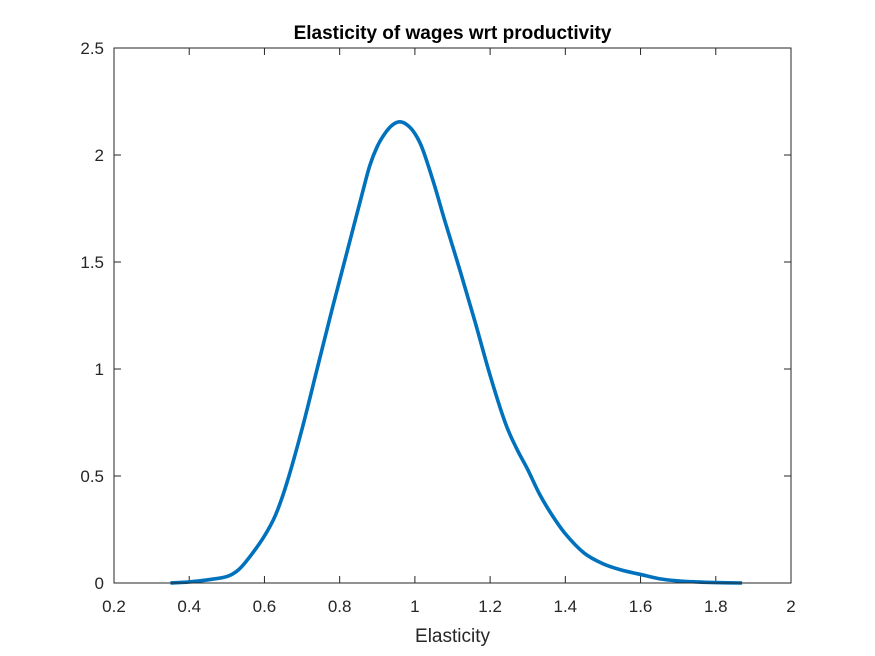  I want to click on x-tick-label: 1.4, so click(566, 606).